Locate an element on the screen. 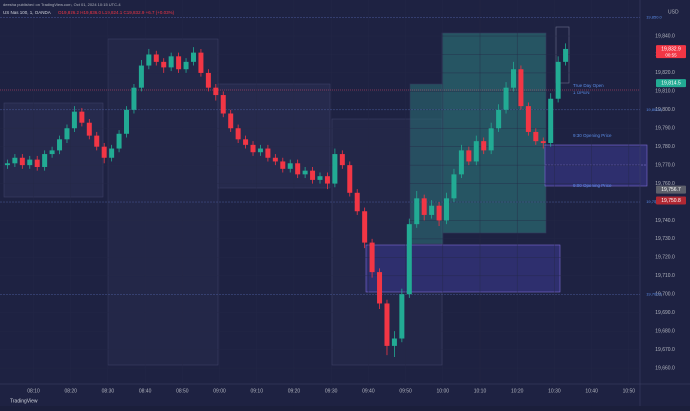 This screenshot has height=411, width=690. y-tick-label: 19,670.0 is located at coordinates (665, 350).